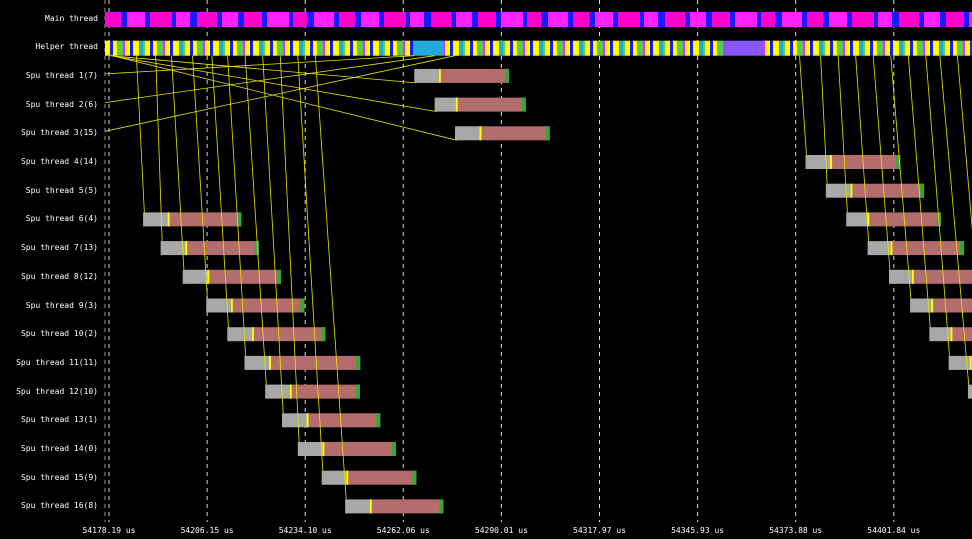 Image resolution: width=972 pixels, height=539 pixels. I want to click on thread-label: Spu thread 10(2), so click(59, 334).